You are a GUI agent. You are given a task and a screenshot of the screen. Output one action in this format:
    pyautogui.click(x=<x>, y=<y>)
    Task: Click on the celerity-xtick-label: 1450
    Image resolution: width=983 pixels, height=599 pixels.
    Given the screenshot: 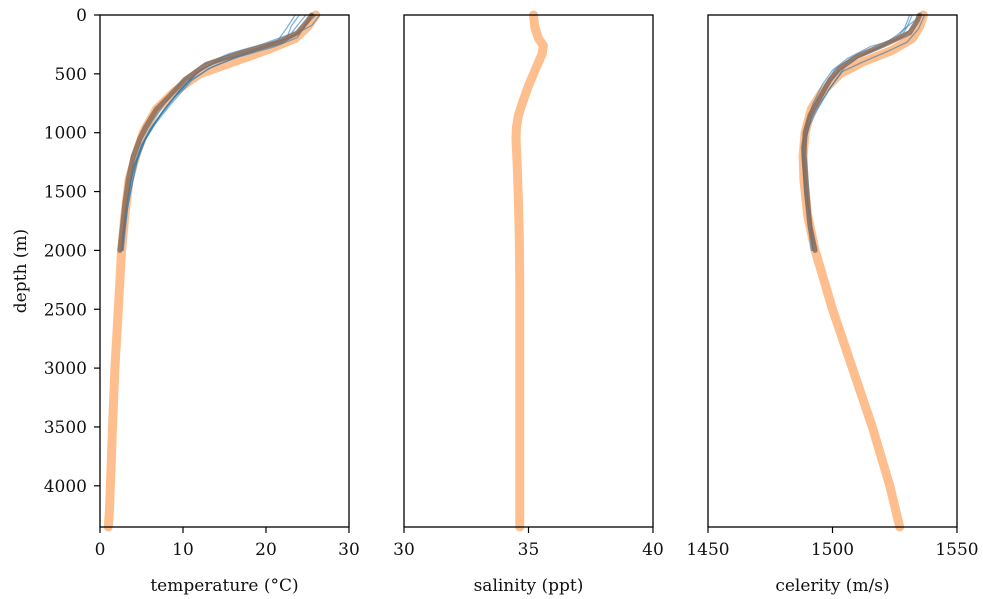 What is the action you would take?
    pyautogui.click(x=707, y=550)
    